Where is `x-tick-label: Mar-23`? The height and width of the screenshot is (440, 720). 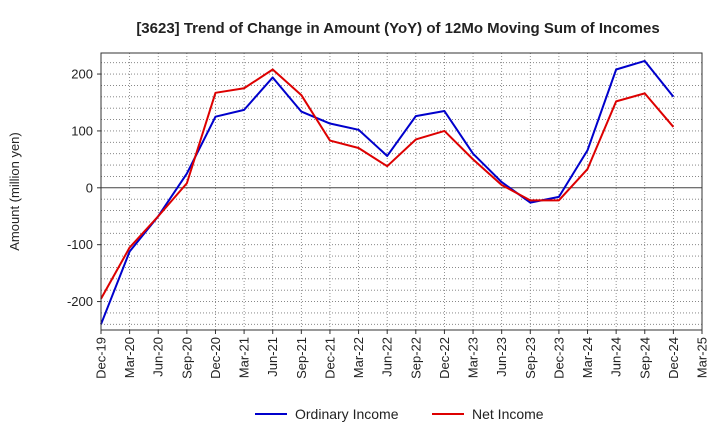
x-tick-label: Mar-23 is located at coordinates (473, 357).